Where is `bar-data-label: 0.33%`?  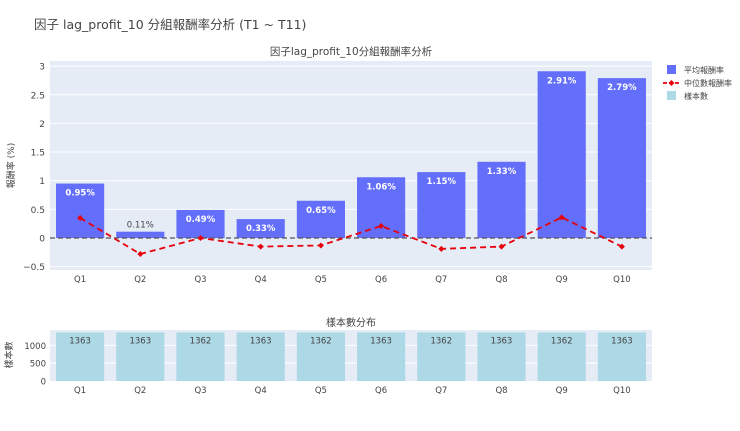 bar-data-label: 0.33% is located at coordinates (261, 229).